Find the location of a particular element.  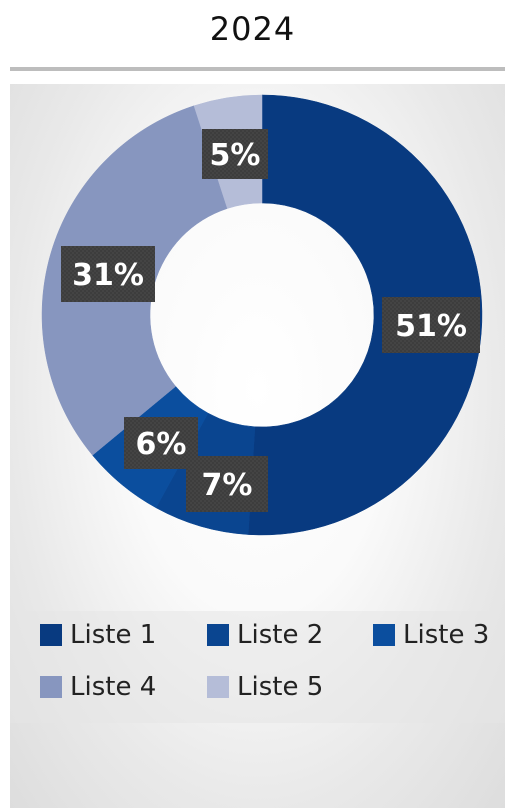

legend-background is located at coordinates (257, 667).